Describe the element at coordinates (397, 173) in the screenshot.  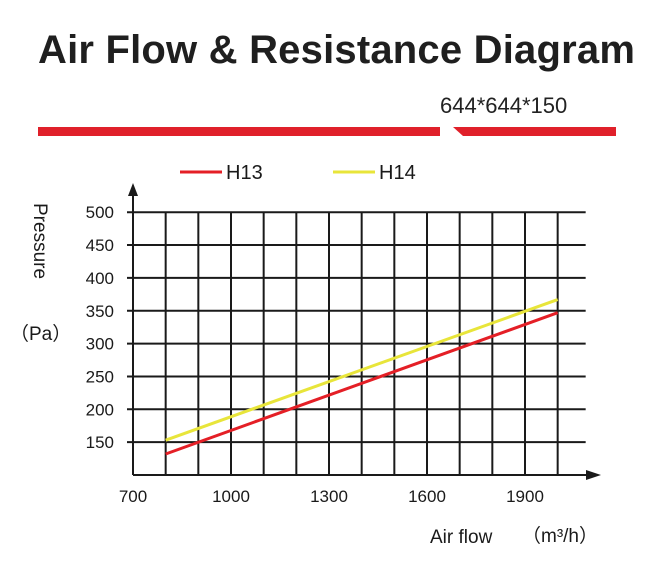
I see `legend-label-h14: H14` at that location.